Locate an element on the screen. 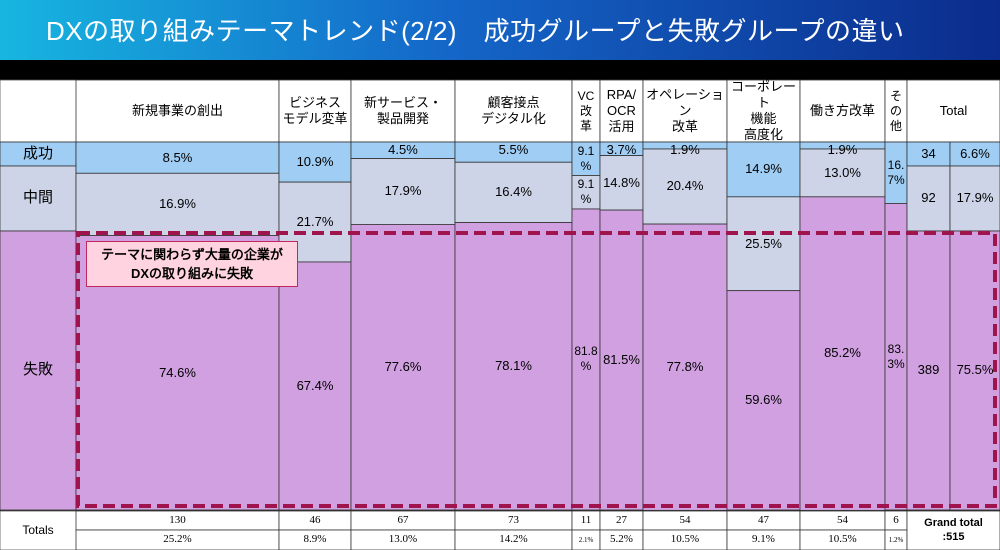 The width and height of the screenshot is (1000, 550). row-label-totals: Totals is located at coordinates (38, 530).